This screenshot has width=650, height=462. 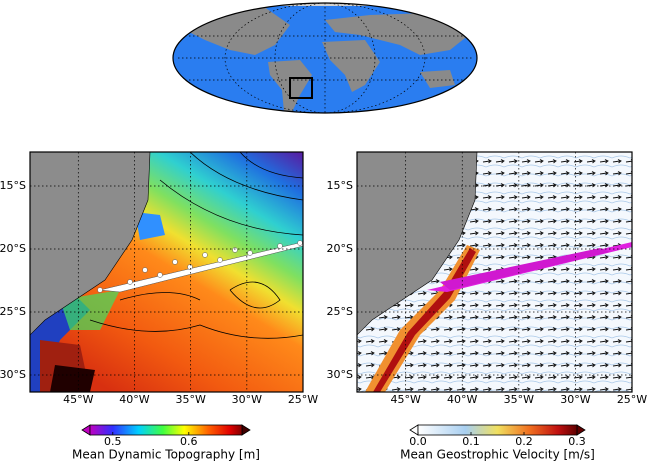 What do you see at coordinates (325, 58) in the screenshot?
I see `globe-graticule` at bounding box center [325, 58].